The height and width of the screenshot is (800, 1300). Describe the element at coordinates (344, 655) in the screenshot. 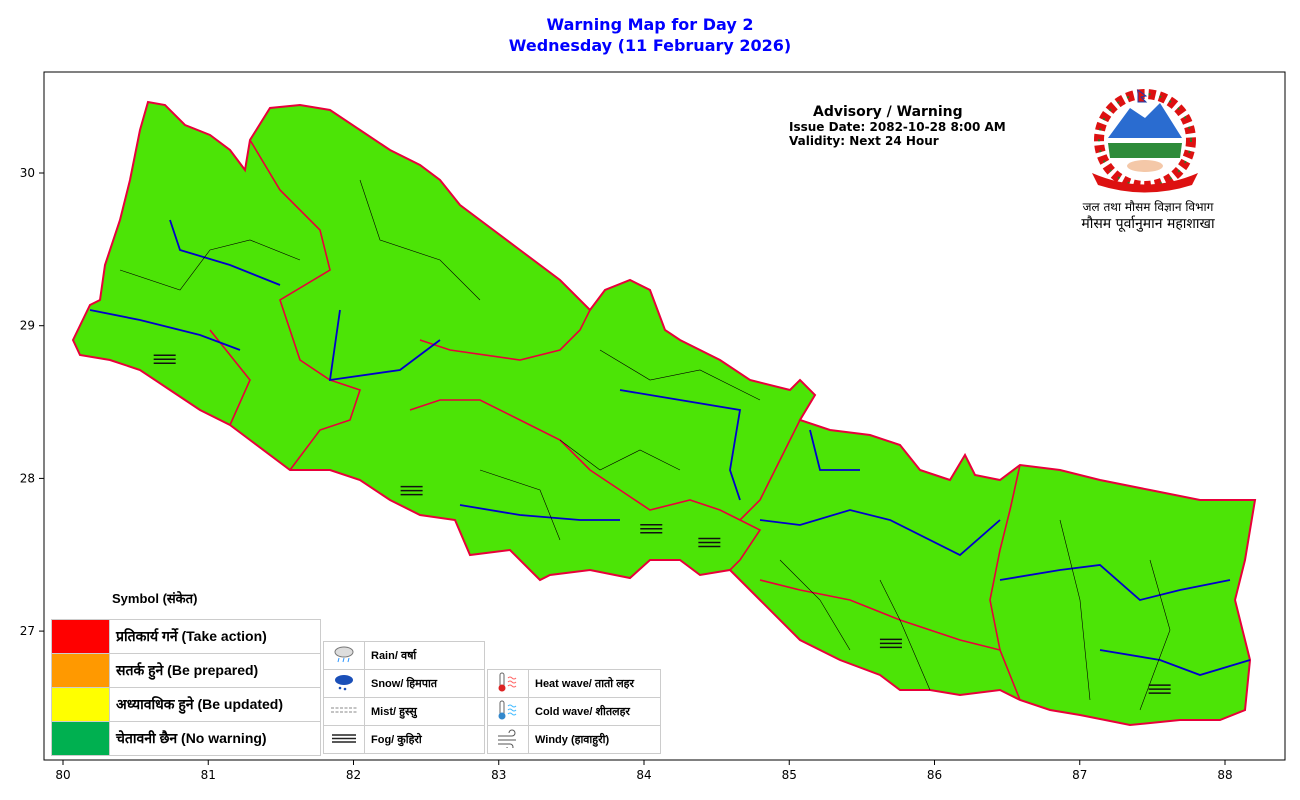

I see `rain-cloud-icon` at that location.